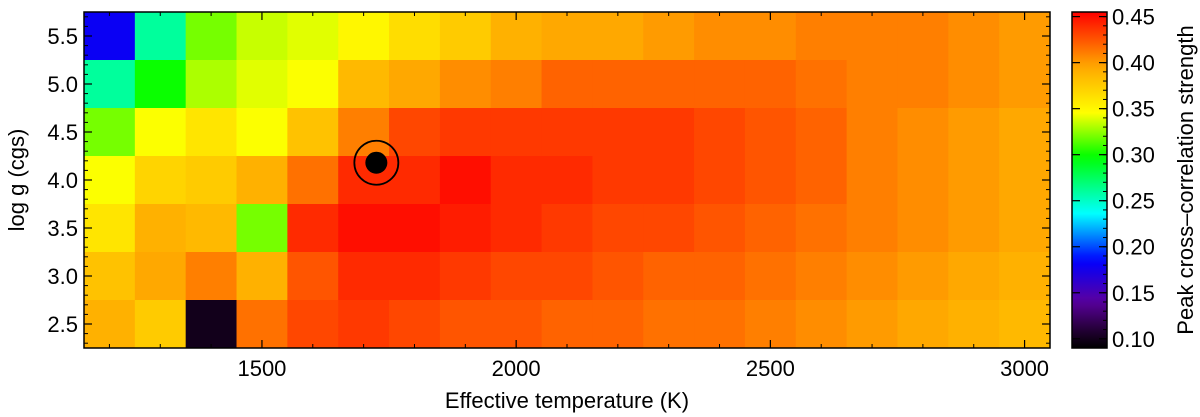 The height and width of the screenshot is (417, 1200). Describe the element at coordinates (62, 36) in the screenshot. I see `y-tick-label: 5.5` at that location.